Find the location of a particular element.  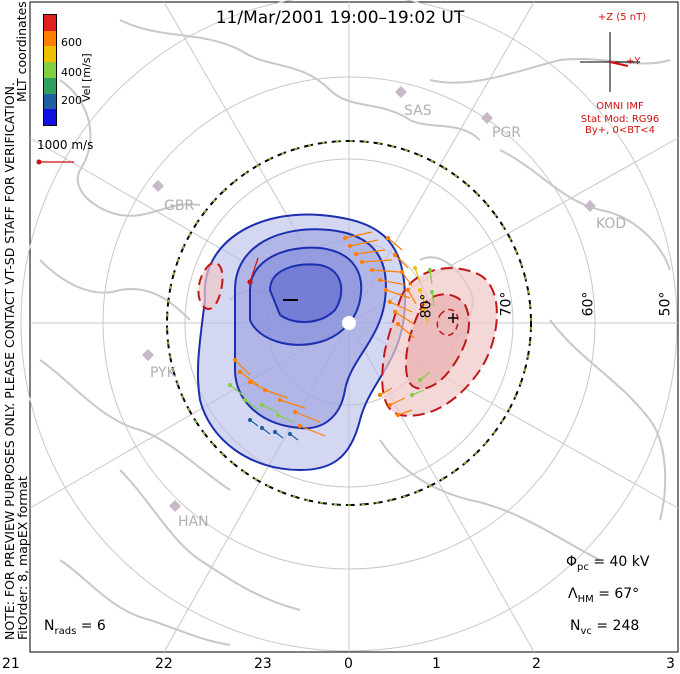

nrads-symbol: N is located at coordinates (49, 626).